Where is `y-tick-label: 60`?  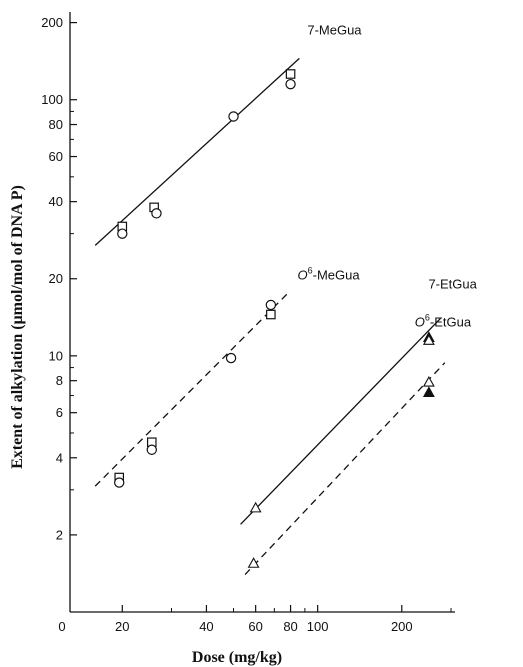 y-tick-label: 60 is located at coordinates (56, 156).